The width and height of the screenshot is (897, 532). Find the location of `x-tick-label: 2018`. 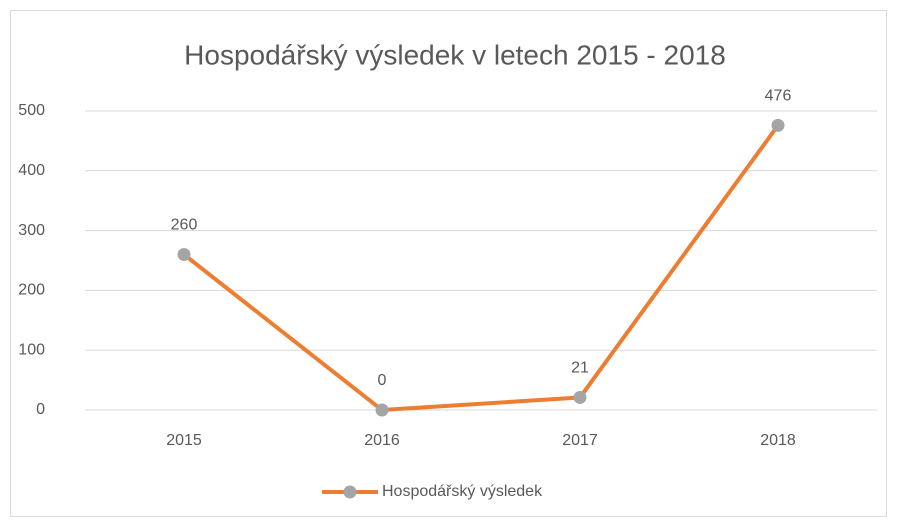

x-tick-label: 2018 is located at coordinates (778, 440).